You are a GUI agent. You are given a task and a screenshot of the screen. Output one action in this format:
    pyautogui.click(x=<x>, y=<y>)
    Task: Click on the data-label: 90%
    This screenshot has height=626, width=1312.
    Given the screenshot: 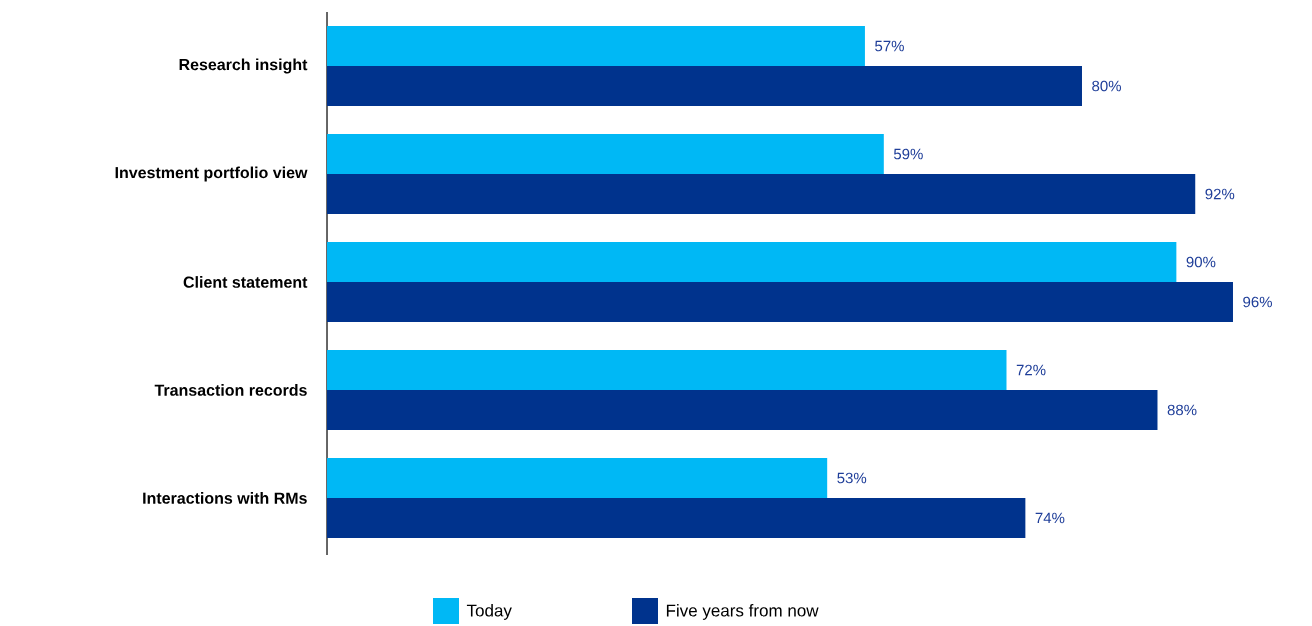 What is the action you would take?
    pyautogui.click(x=1201, y=262)
    